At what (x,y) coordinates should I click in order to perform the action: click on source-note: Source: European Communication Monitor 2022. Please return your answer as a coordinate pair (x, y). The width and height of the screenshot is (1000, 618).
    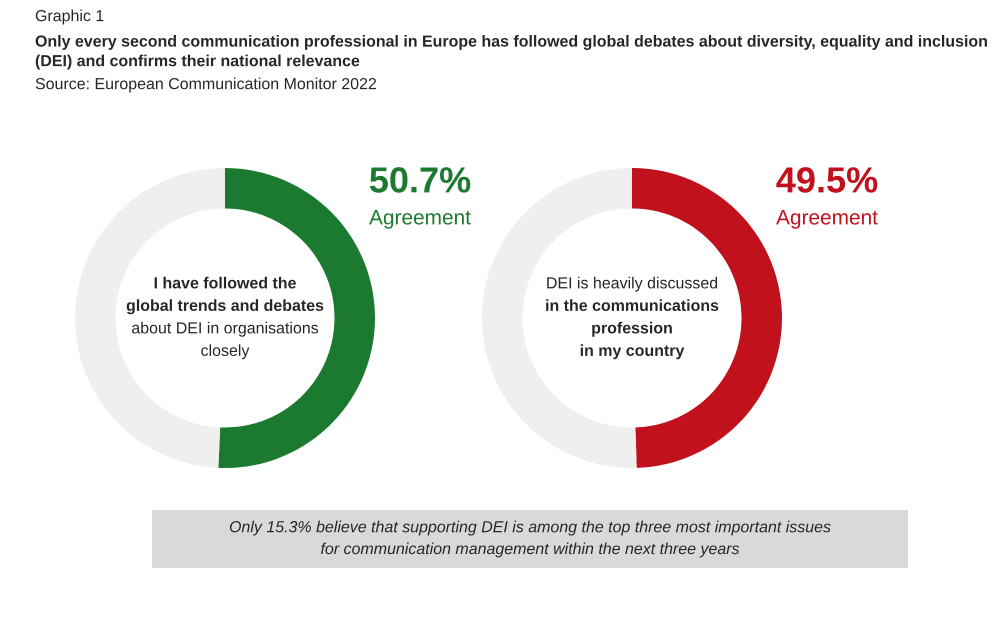
    Looking at the image, I should click on (206, 85).